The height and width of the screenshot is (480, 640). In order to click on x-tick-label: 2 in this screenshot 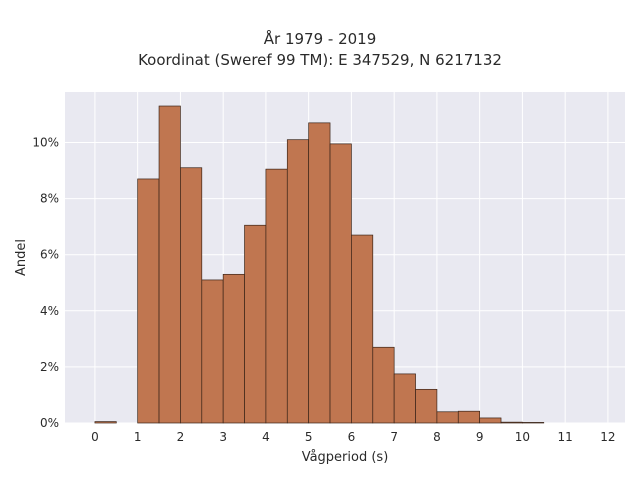, I will do `click(181, 437)`.